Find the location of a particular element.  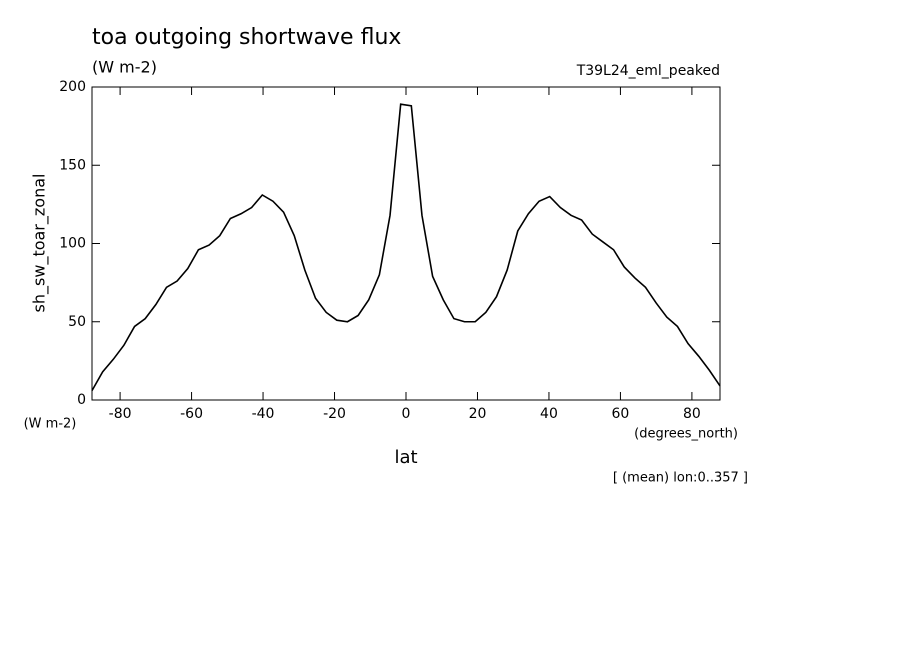

x-tick-label: -20 is located at coordinates (334, 414).